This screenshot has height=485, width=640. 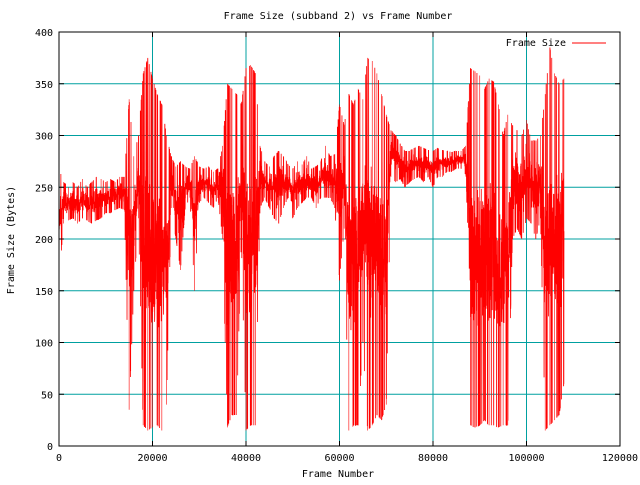 What do you see at coordinates (536, 43) in the screenshot?
I see `legend-label: Frame Size` at bounding box center [536, 43].